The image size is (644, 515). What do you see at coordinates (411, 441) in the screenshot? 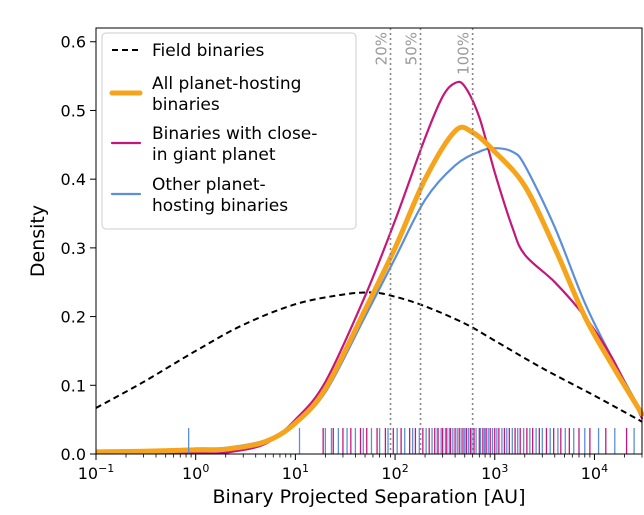
I see `rug-plot` at bounding box center [411, 441].